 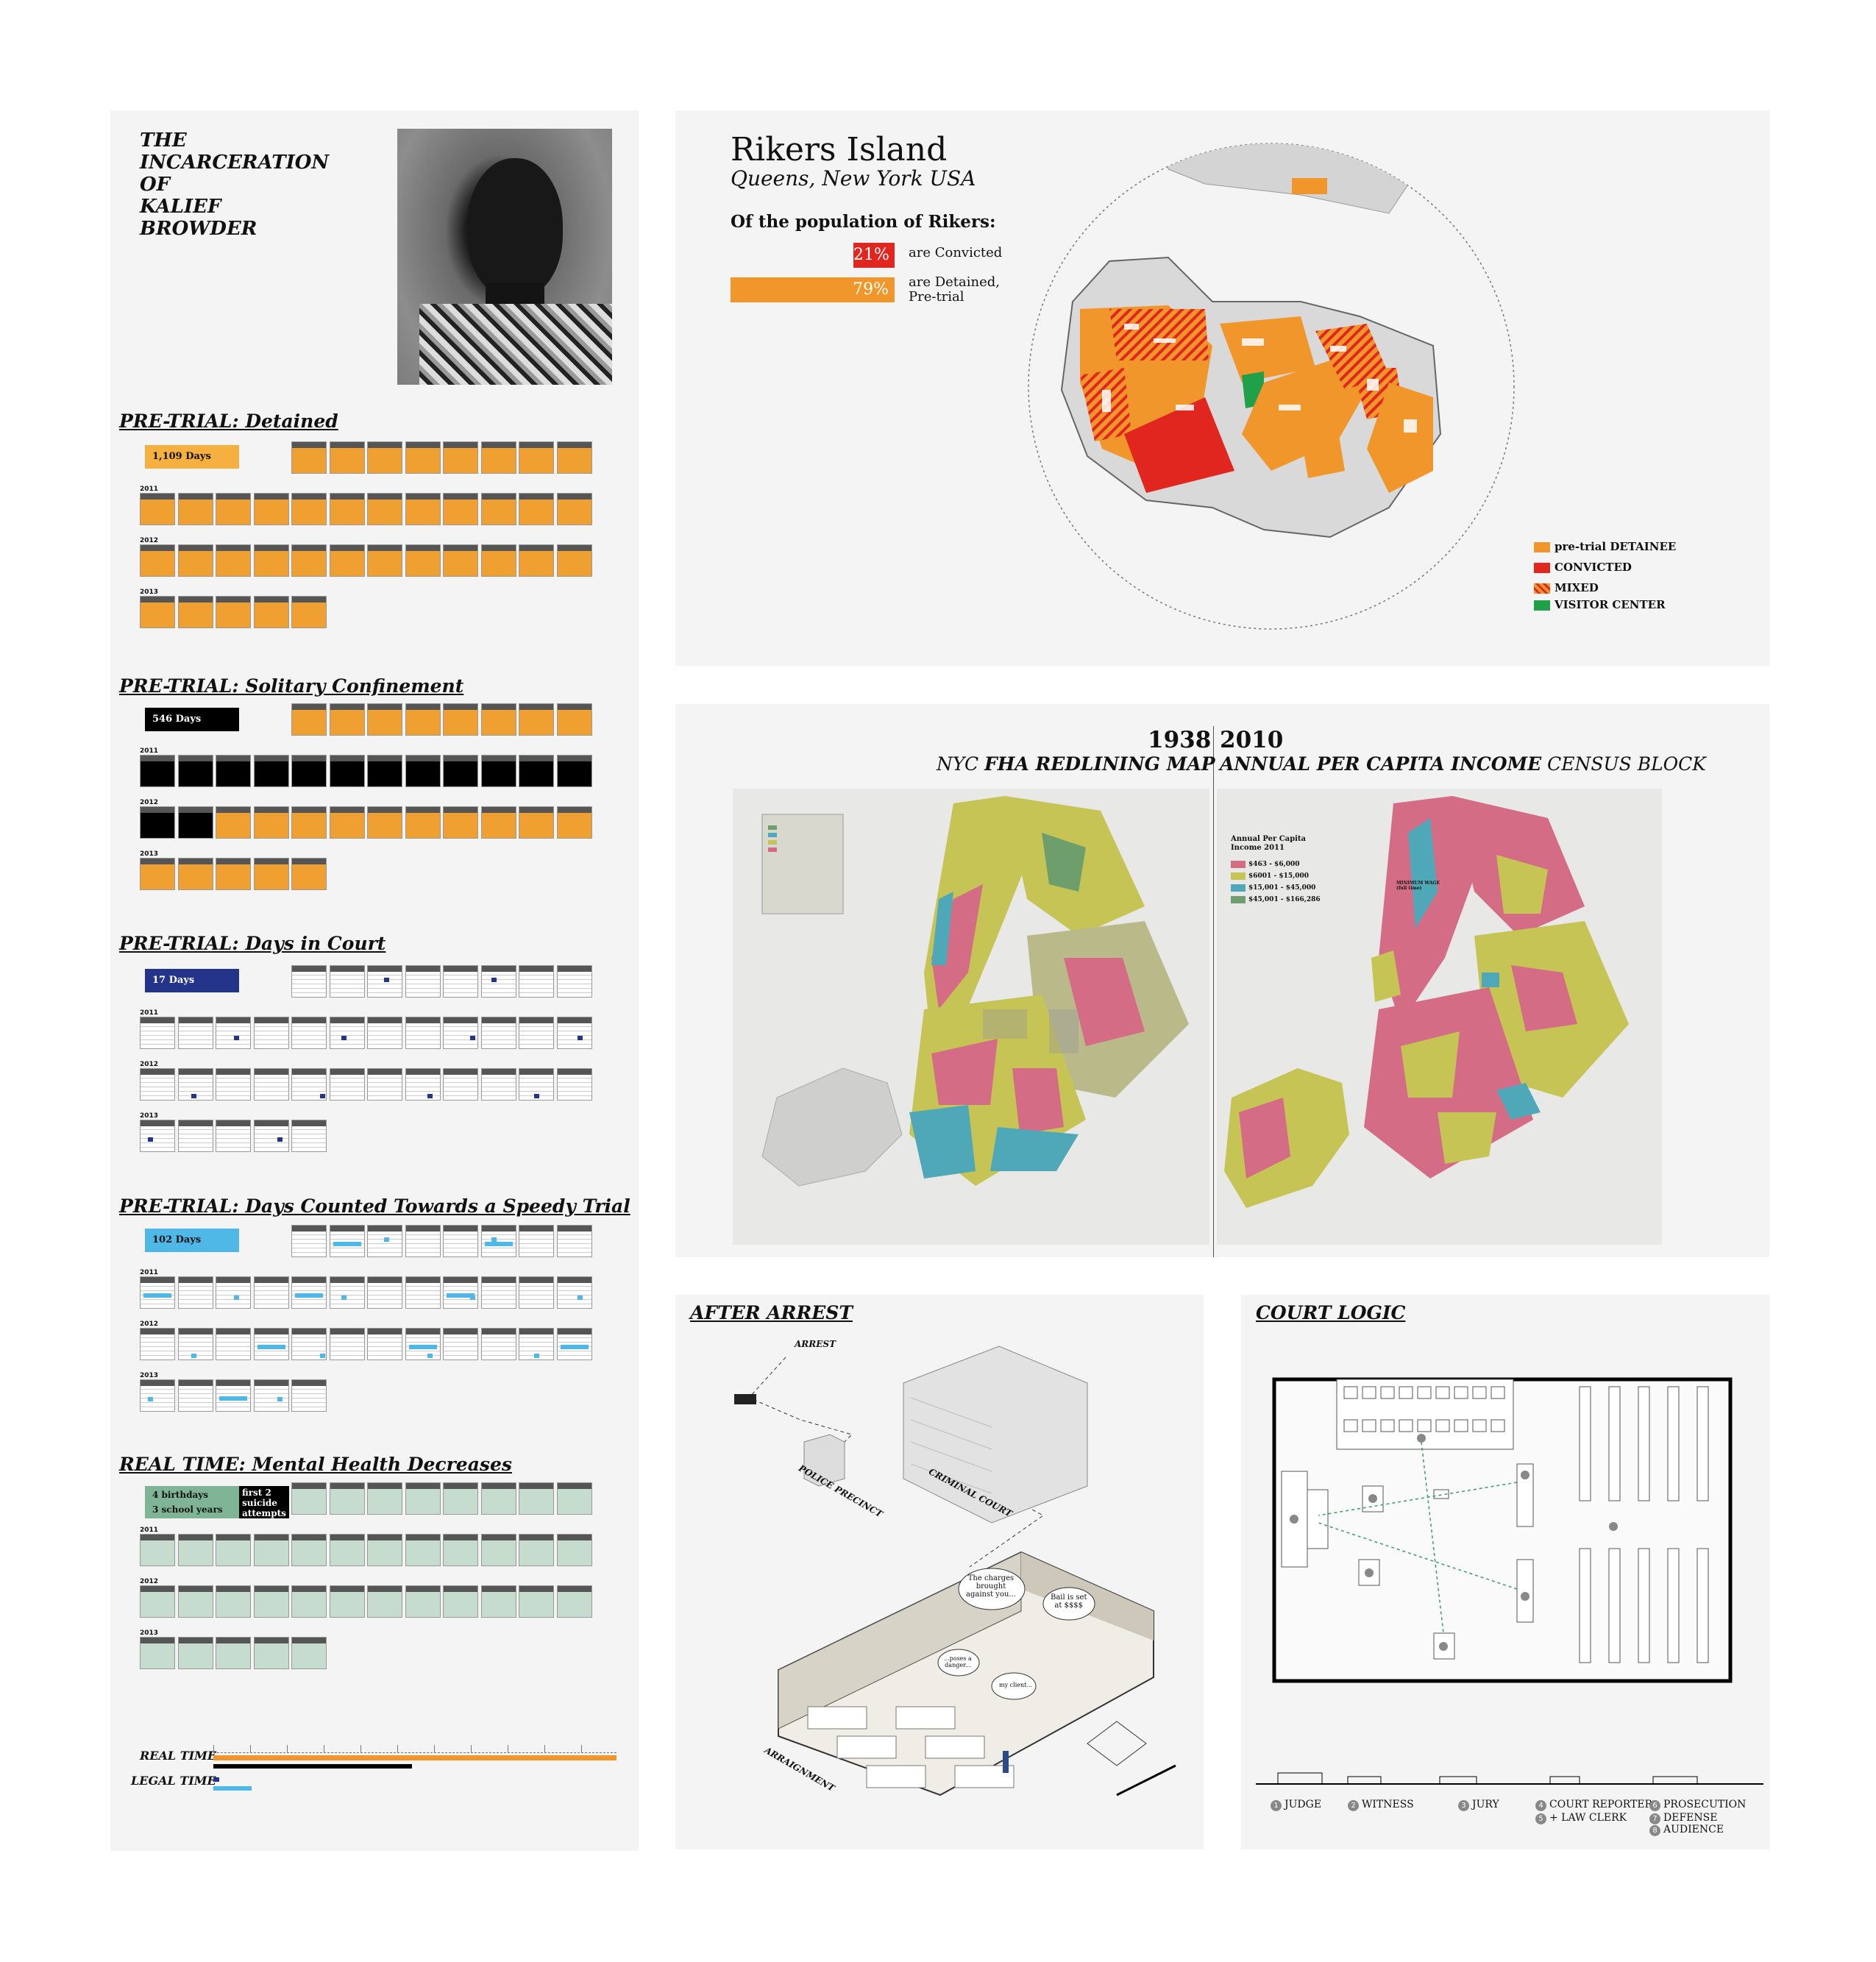 What do you see at coordinates (813, 290) in the screenshot?
I see `detained-bar: 79%` at bounding box center [813, 290].